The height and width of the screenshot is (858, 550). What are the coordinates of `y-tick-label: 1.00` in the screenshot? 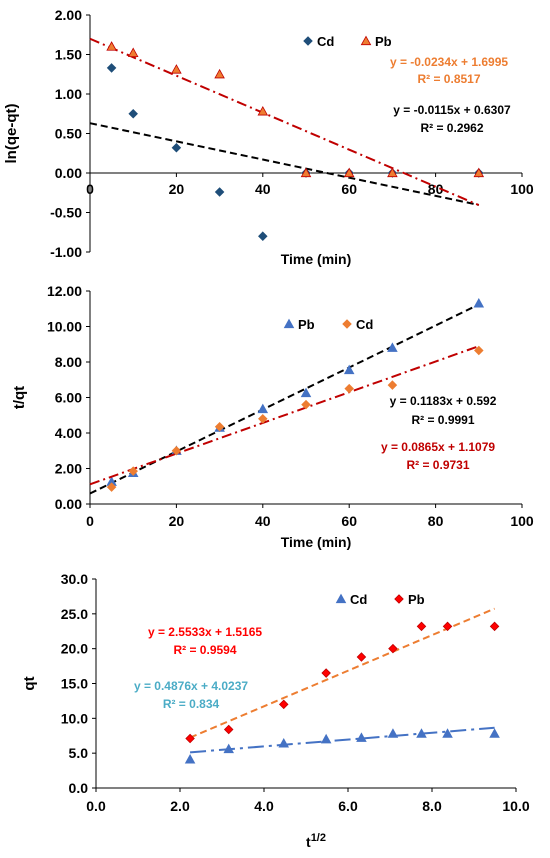 It's located at (68, 94).